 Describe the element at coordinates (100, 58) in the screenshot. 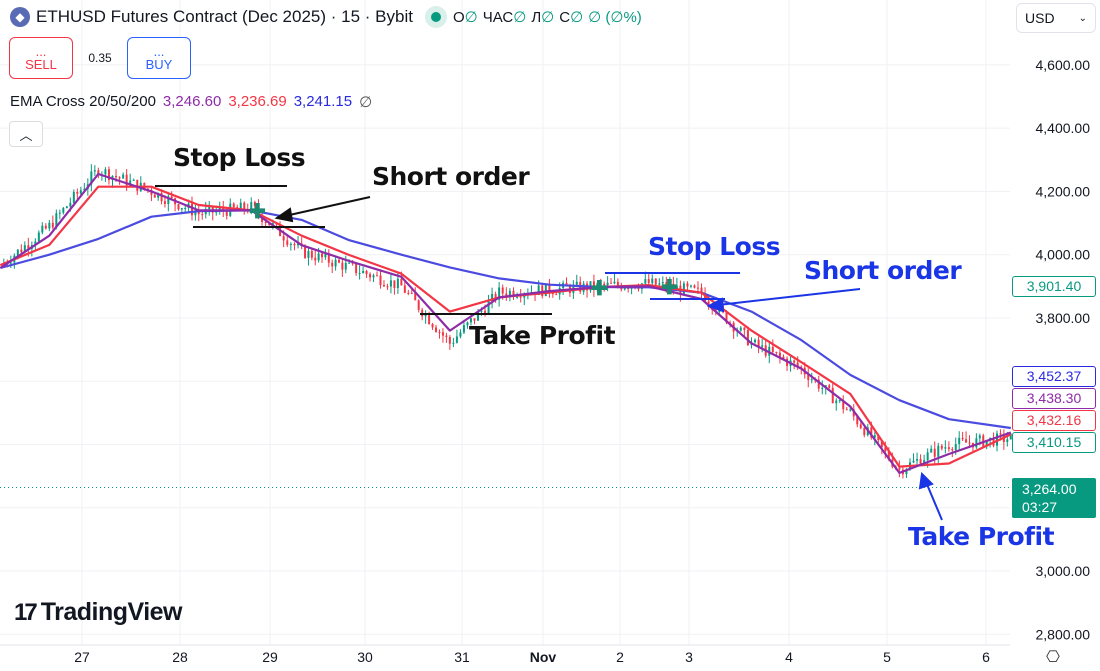

I see `trade-panel: ... SELL 0.35 ... BUY` at that location.